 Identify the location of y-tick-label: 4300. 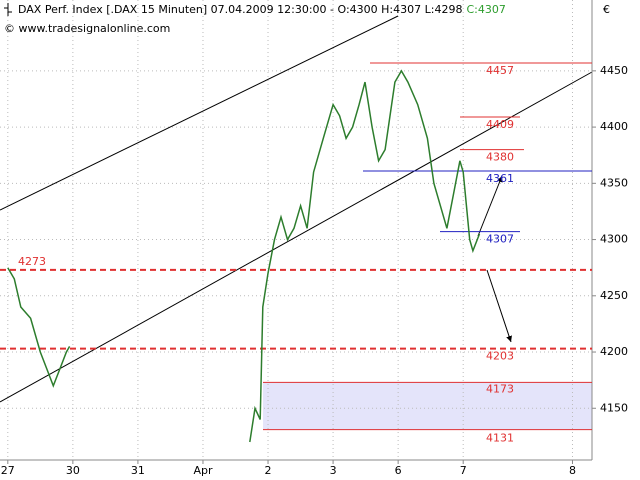
(614, 239).